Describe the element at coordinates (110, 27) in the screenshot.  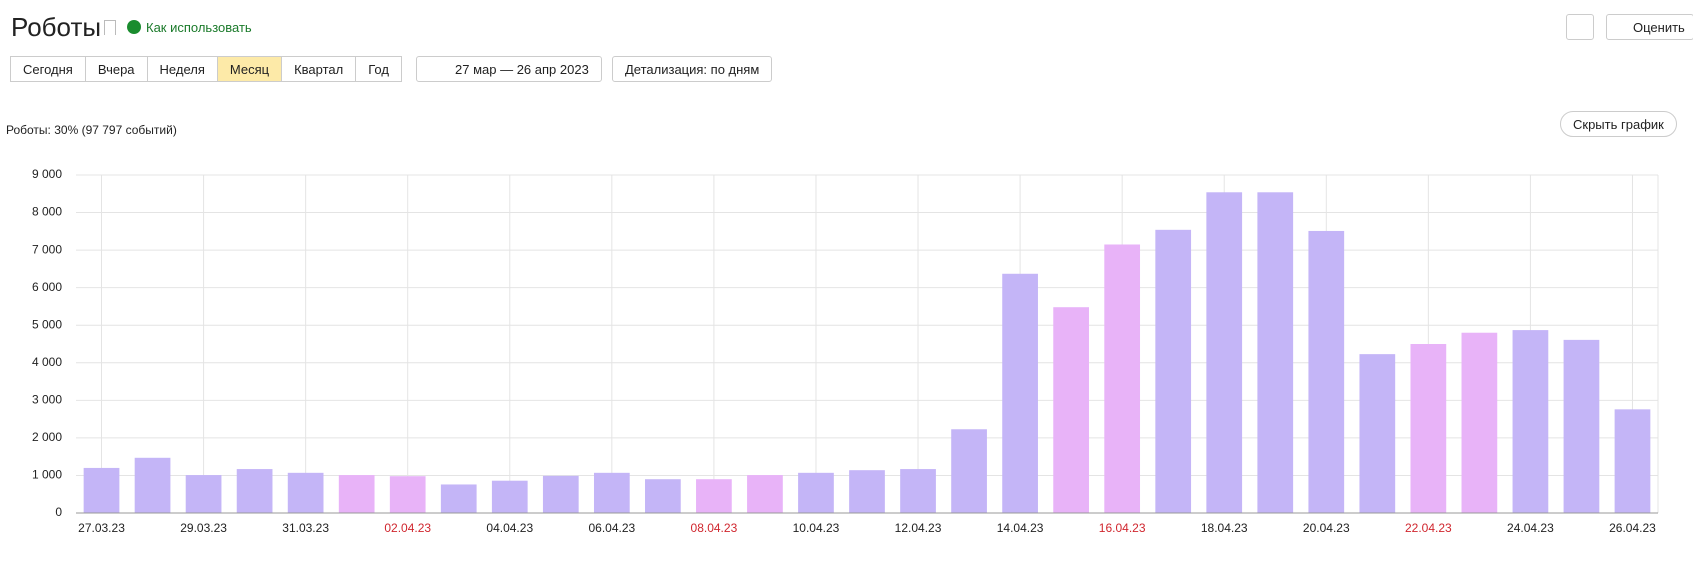
I see `bookmark-icon` at that location.